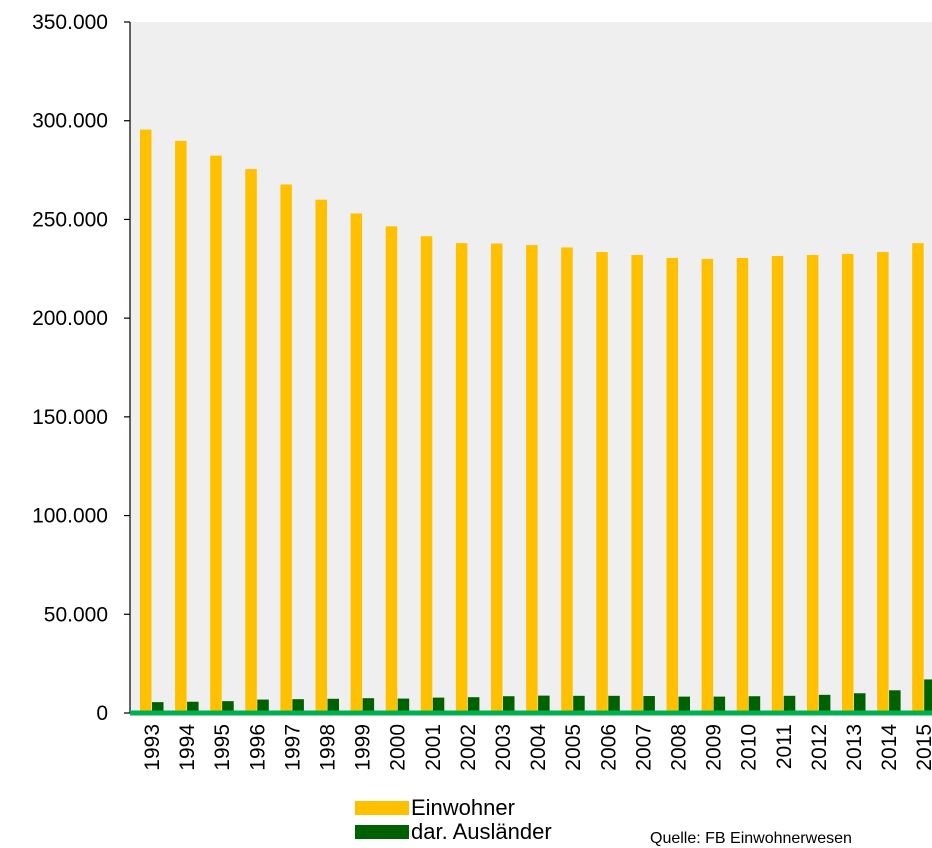  What do you see at coordinates (70, 22) in the screenshot?
I see `y-tick-label: 350.000` at bounding box center [70, 22].